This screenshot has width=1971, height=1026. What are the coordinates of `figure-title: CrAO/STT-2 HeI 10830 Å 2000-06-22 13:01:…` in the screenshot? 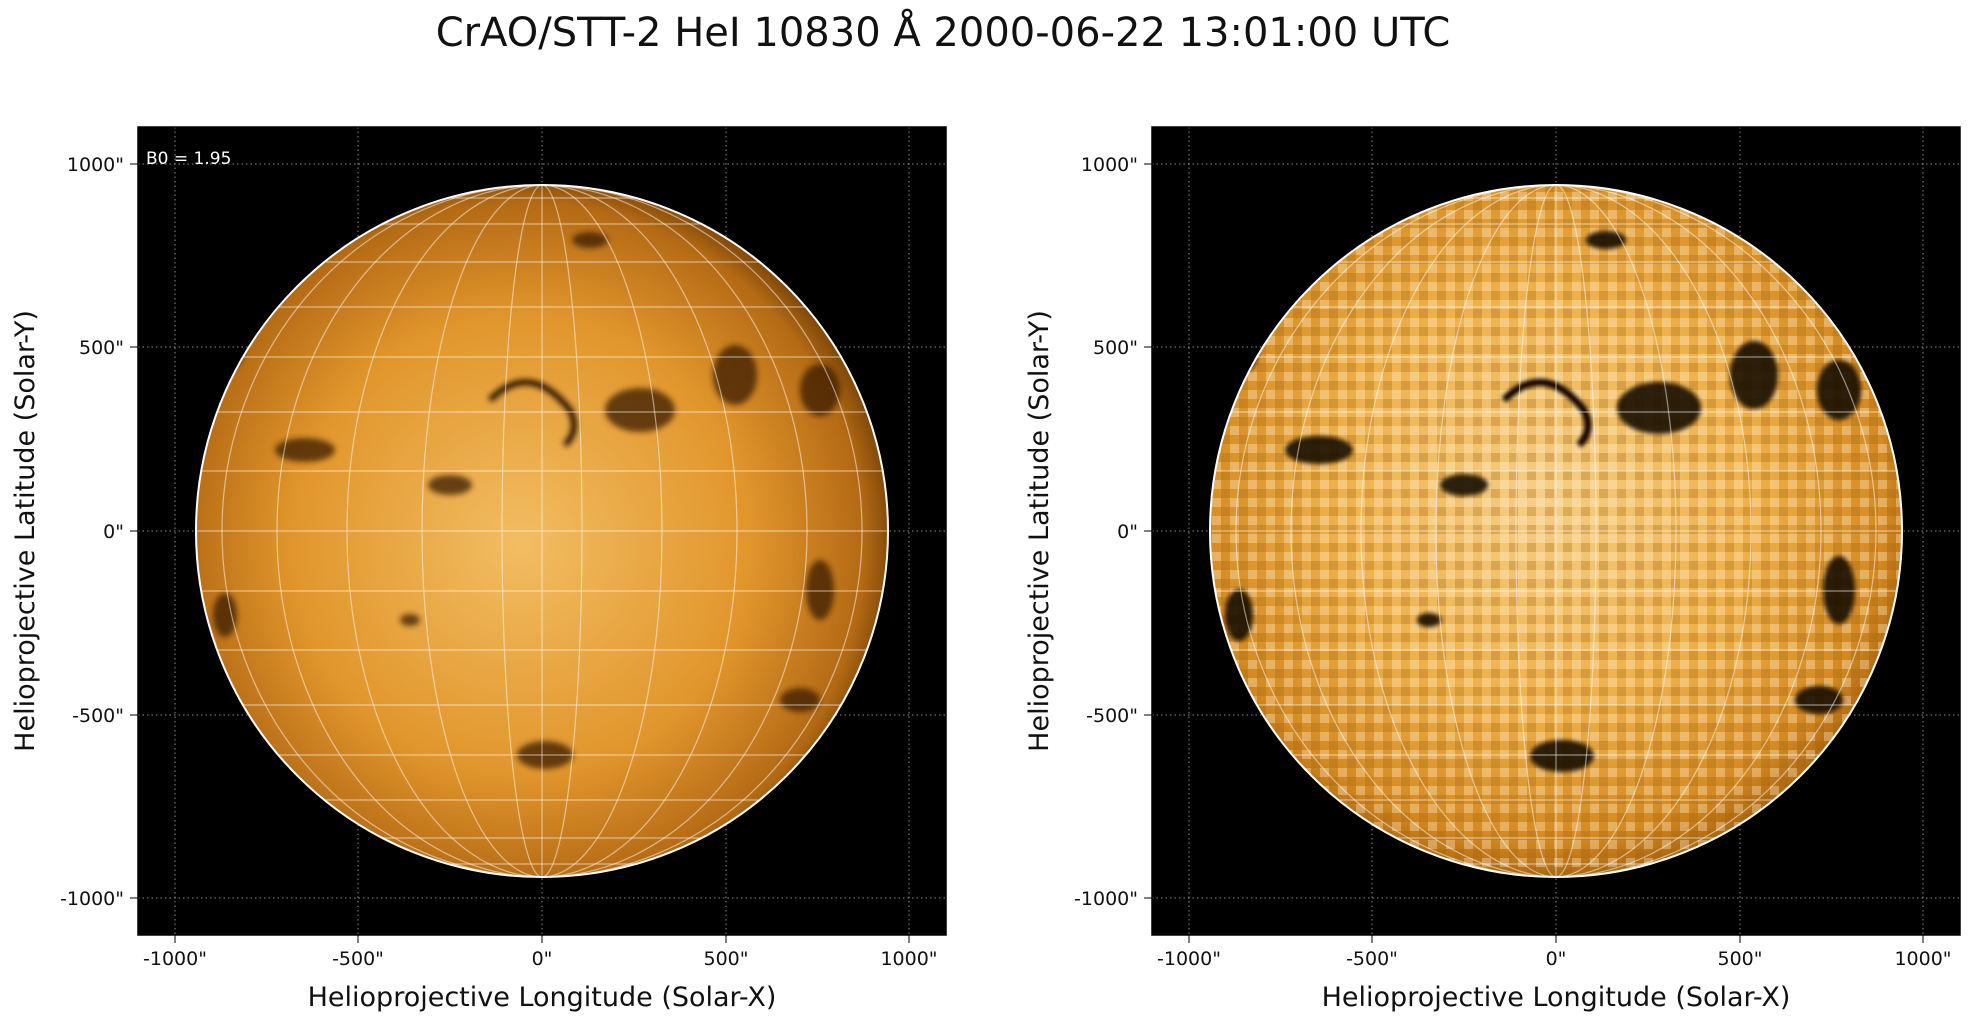 It's located at (943, 33).